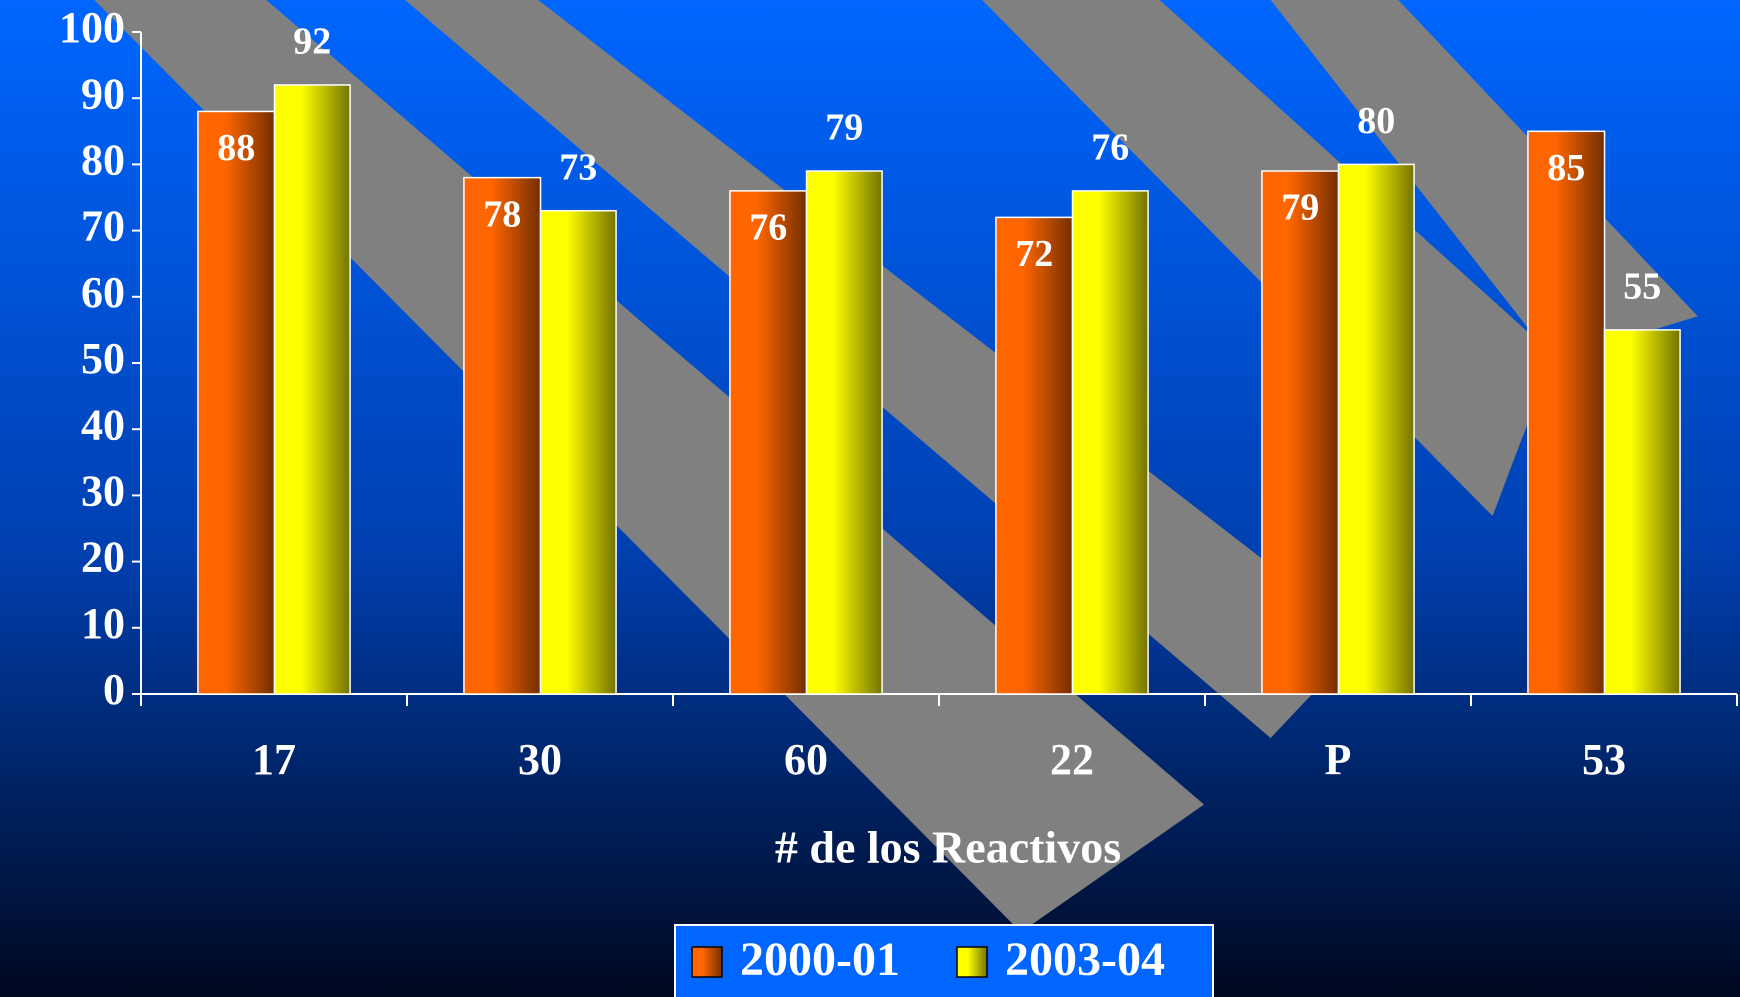 This screenshot has width=1740, height=997. What do you see at coordinates (1034, 254) in the screenshot?
I see `value-label: 72` at bounding box center [1034, 254].